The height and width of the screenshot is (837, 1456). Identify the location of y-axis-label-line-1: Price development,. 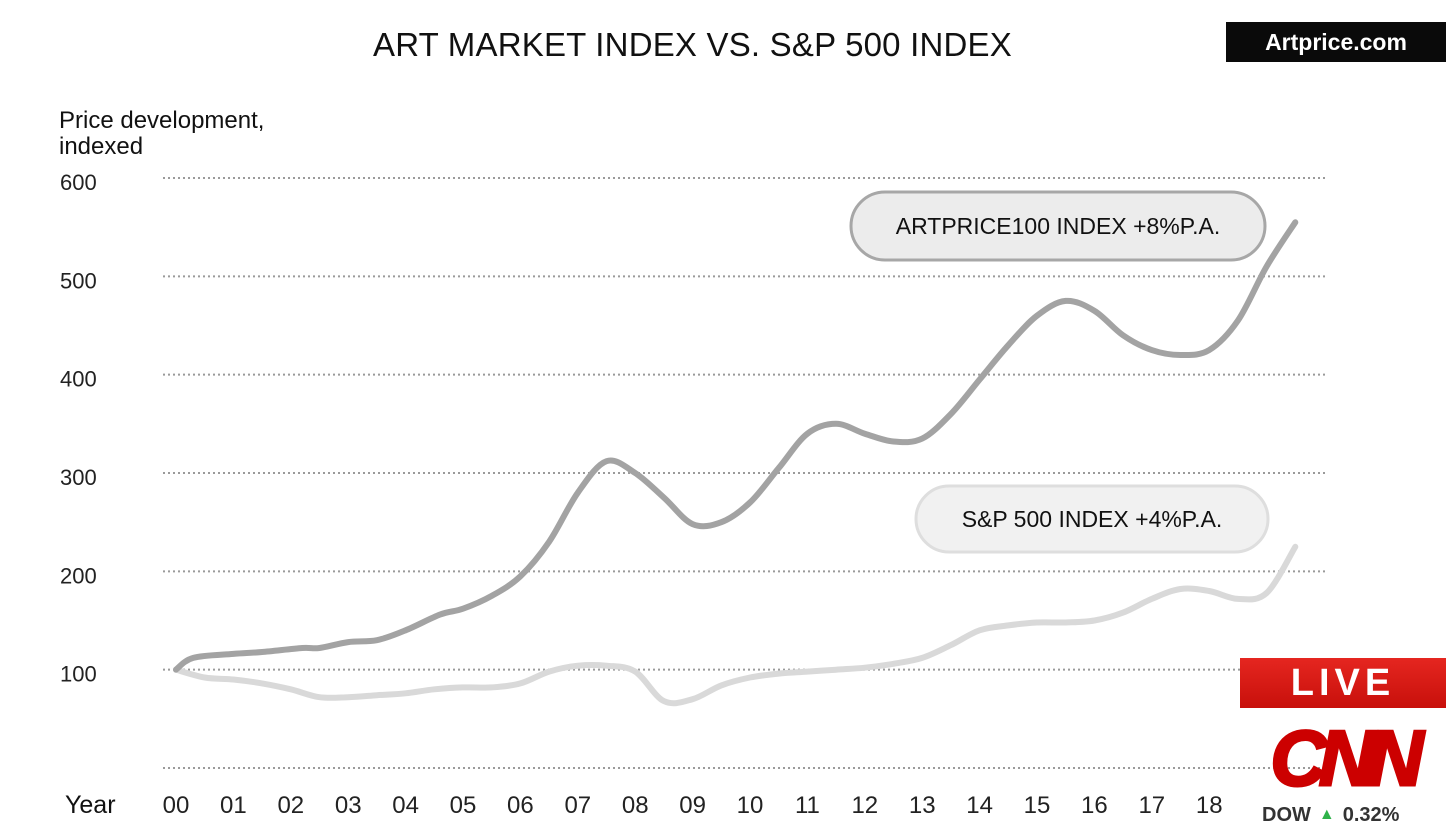
(162, 120).